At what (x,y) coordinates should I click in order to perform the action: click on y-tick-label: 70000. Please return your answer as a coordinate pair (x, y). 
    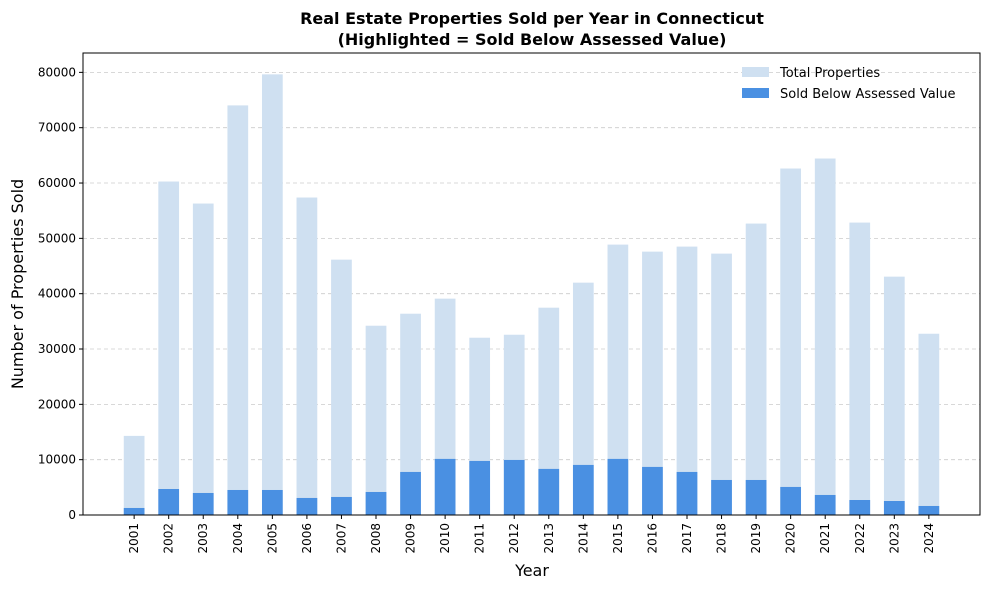
    Looking at the image, I should click on (57, 128).